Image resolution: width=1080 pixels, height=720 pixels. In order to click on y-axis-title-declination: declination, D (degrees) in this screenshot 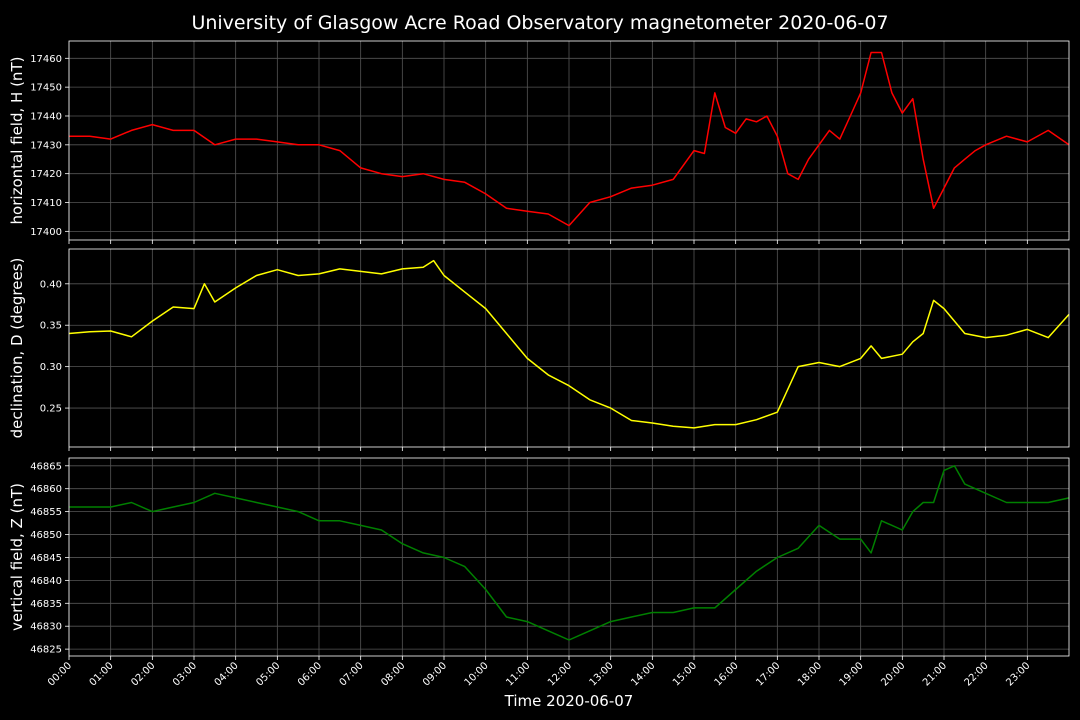, I will do `click(17, 348)`.